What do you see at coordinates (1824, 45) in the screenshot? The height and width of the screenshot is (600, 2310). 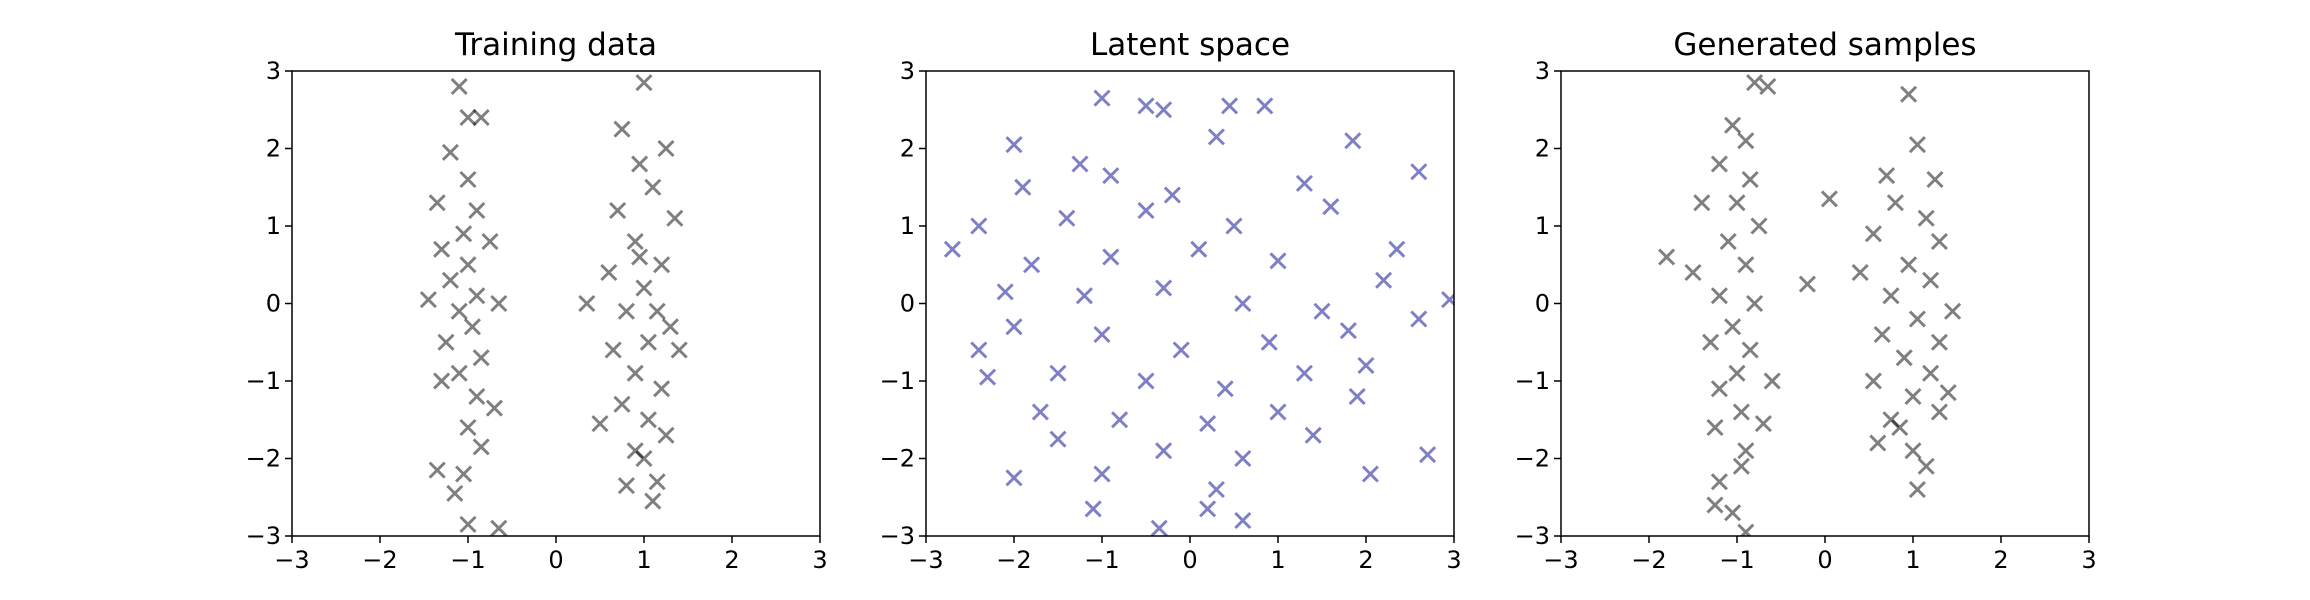 I see `subplot-title: Generated samples` at bounding box center [1824, 45].